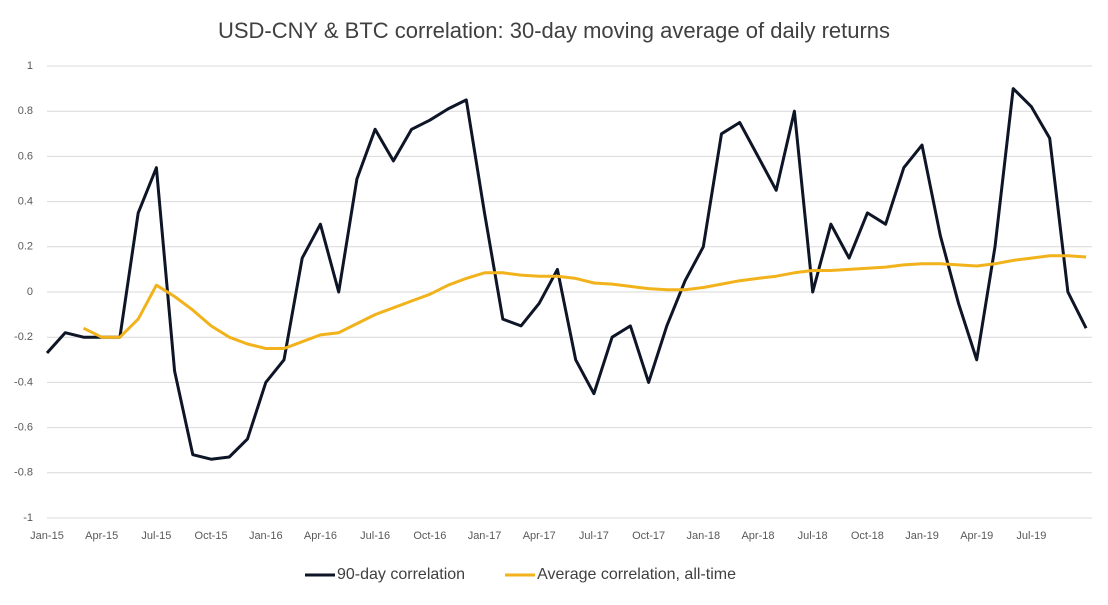  What do you see at coordinates (266, 536) in the screenshot?
I see `x-tick-label: Jan-16` at bounding box center [266, 536].